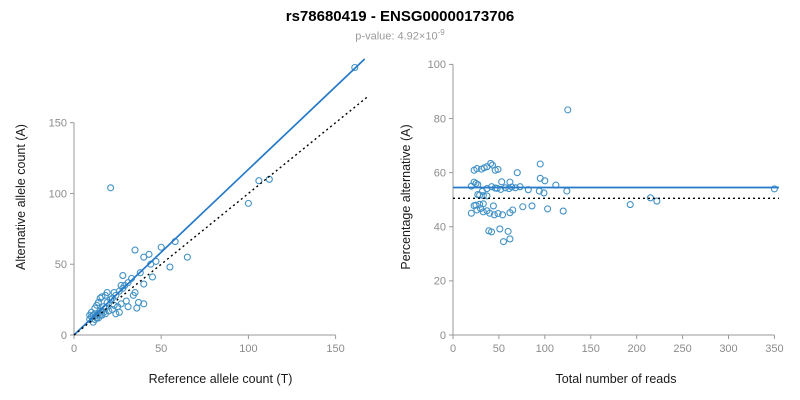  Describe the element at coordinates (682, 349) in the screenshot. I see `x-tick-label: 250` at that location.